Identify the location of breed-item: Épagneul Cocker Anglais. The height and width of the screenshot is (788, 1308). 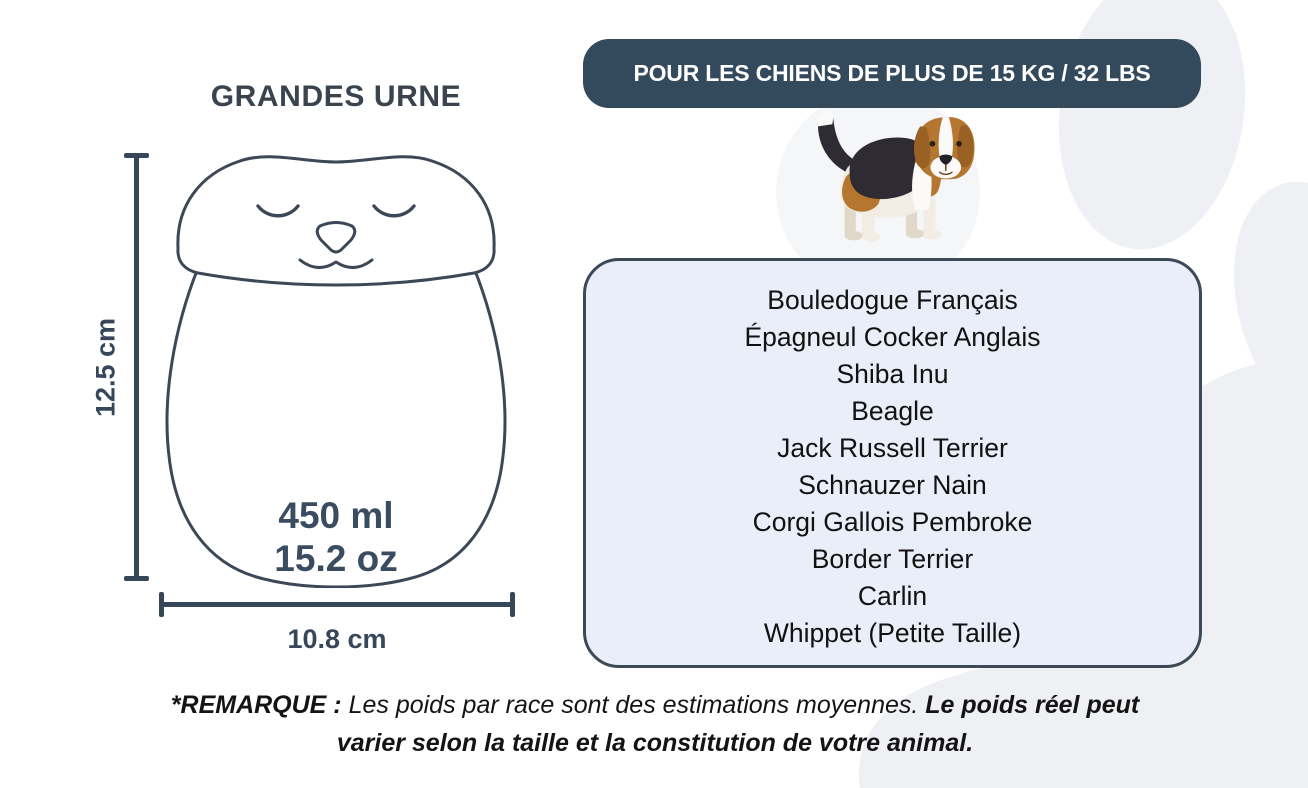
(892, 337).